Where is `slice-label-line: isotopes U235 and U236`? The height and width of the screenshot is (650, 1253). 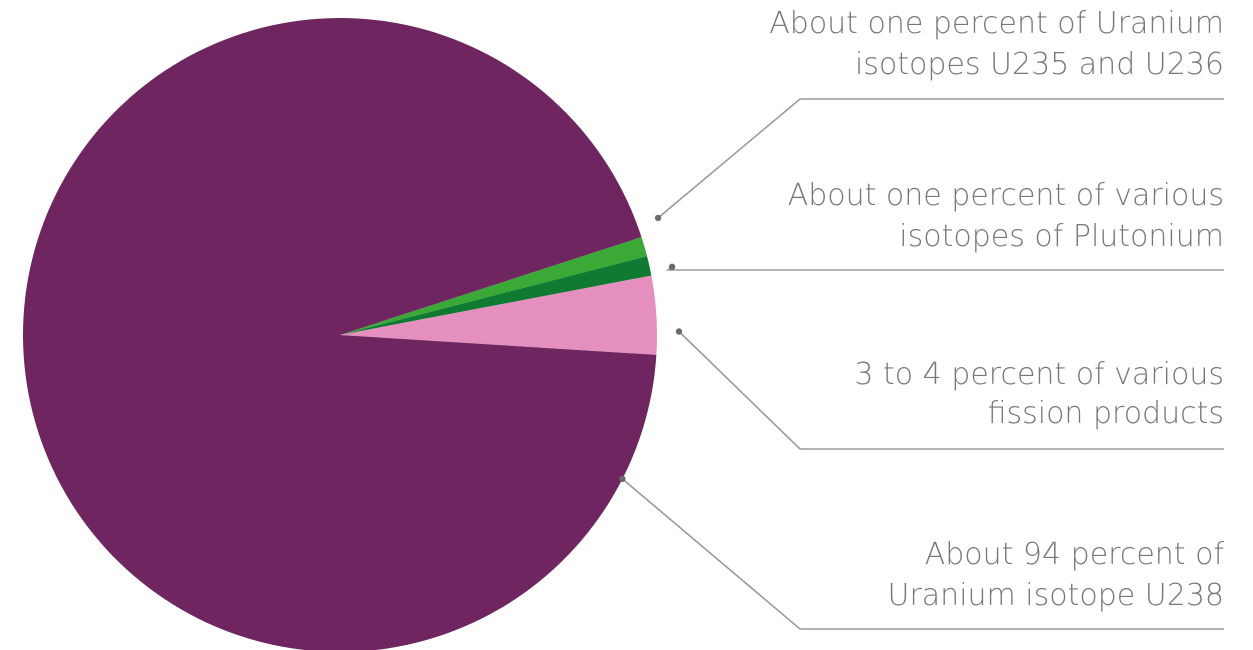
slice-label-line: isotopes U235 and U236 is located at coordinates (1039, 64).